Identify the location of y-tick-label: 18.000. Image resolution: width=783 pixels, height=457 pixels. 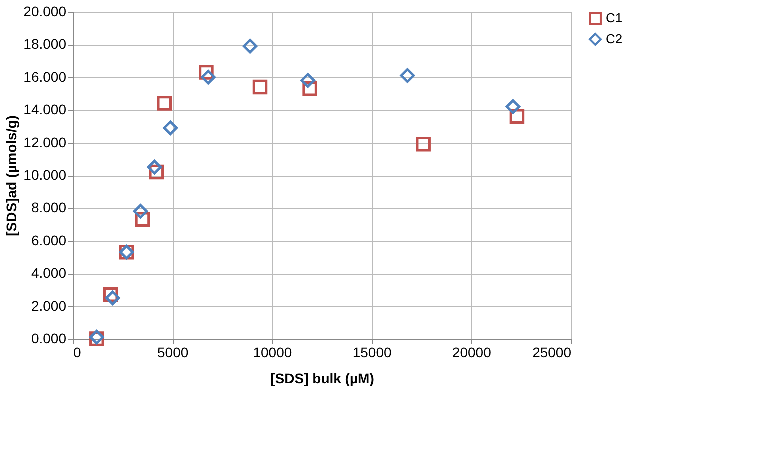
(45, 44).